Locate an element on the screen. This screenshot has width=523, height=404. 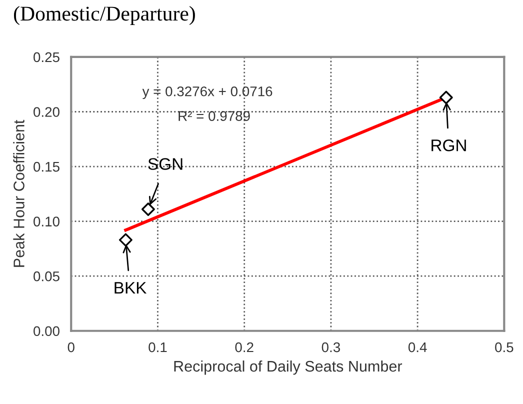
annotation: y = 0.3276x + 0.0716 is located at coordinates (207, 93).